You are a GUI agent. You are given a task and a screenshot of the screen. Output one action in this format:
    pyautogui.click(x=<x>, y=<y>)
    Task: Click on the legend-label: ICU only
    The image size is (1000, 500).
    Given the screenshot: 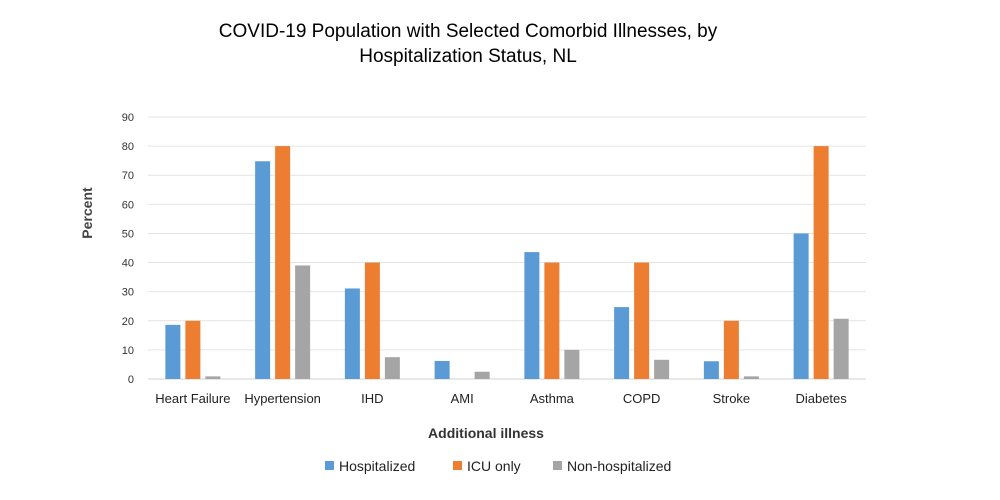 What is the action you would take?
    pyautogui.click(x=494, y=466)
    